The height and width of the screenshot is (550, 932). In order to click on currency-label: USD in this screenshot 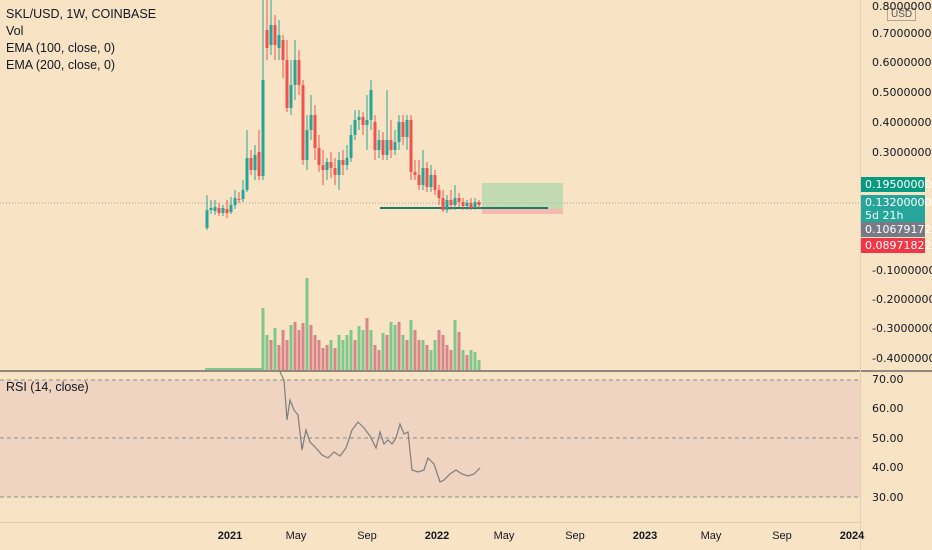, I will do `click(902, 14)`.